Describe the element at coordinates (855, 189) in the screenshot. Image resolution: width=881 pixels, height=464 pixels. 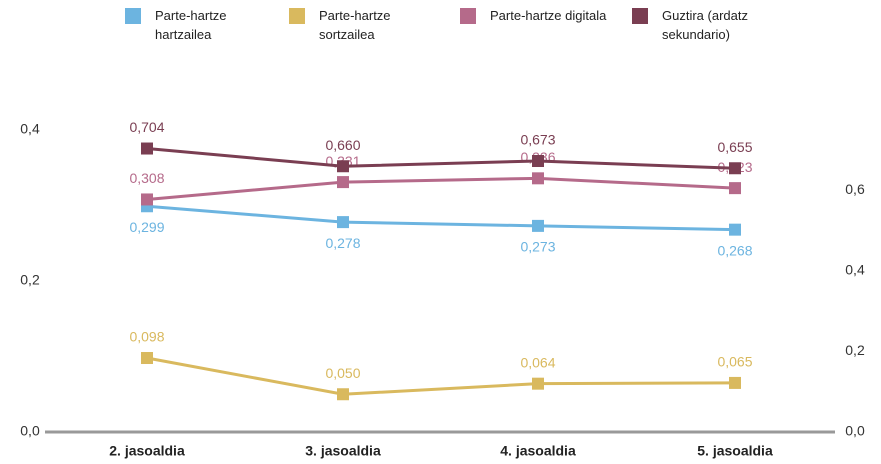
I see `y2-tick-label: 0,6` at that location.